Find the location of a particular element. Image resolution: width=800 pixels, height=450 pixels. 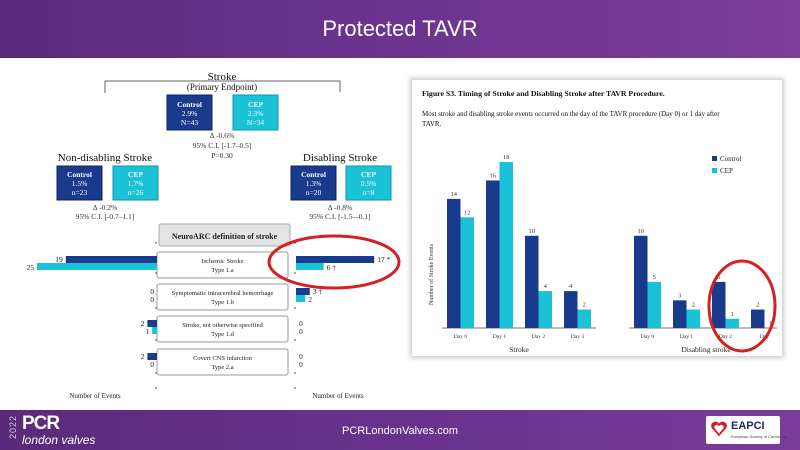

right-control-n: n=20 is located at coordinates (314, 192).